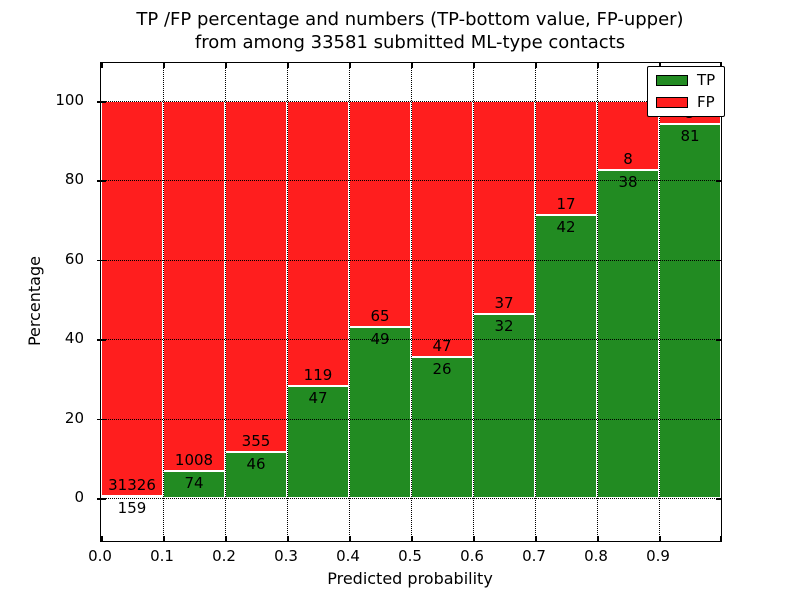 The image size is (800, 600). Describe the element at coordinates (672, 80) in the screenshot. I see `tp-swatch-icon` at that location.